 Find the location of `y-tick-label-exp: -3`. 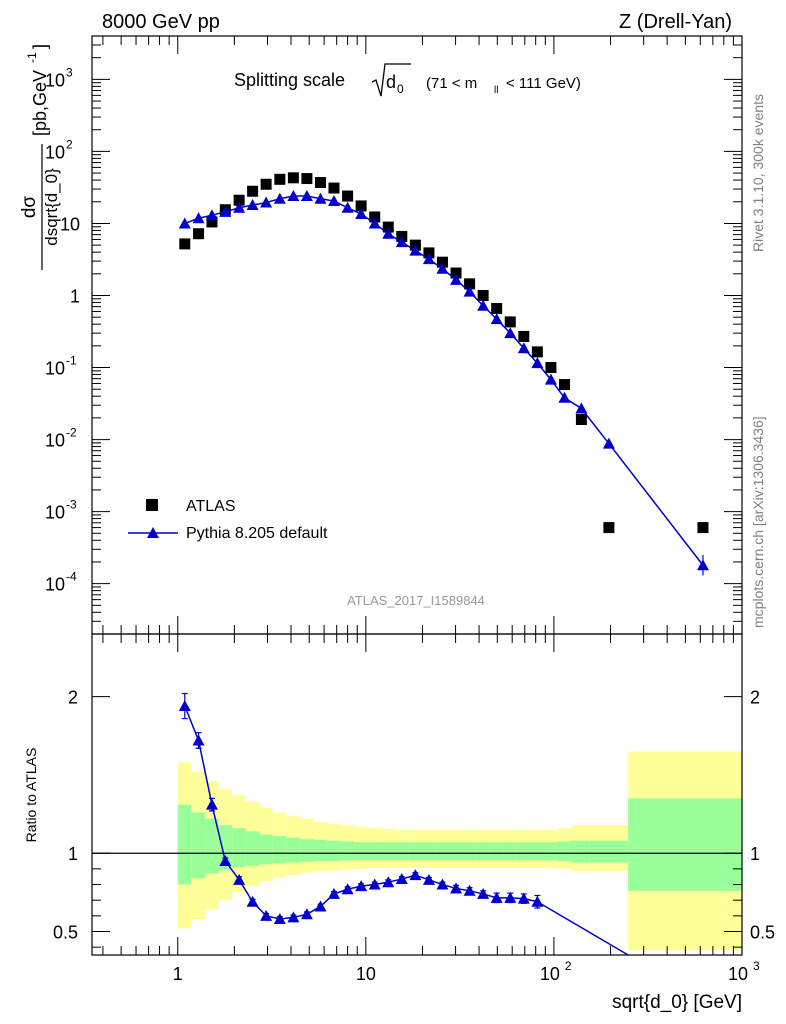

y-tick-label-exp: -3 is located at coordinates (71, 505).